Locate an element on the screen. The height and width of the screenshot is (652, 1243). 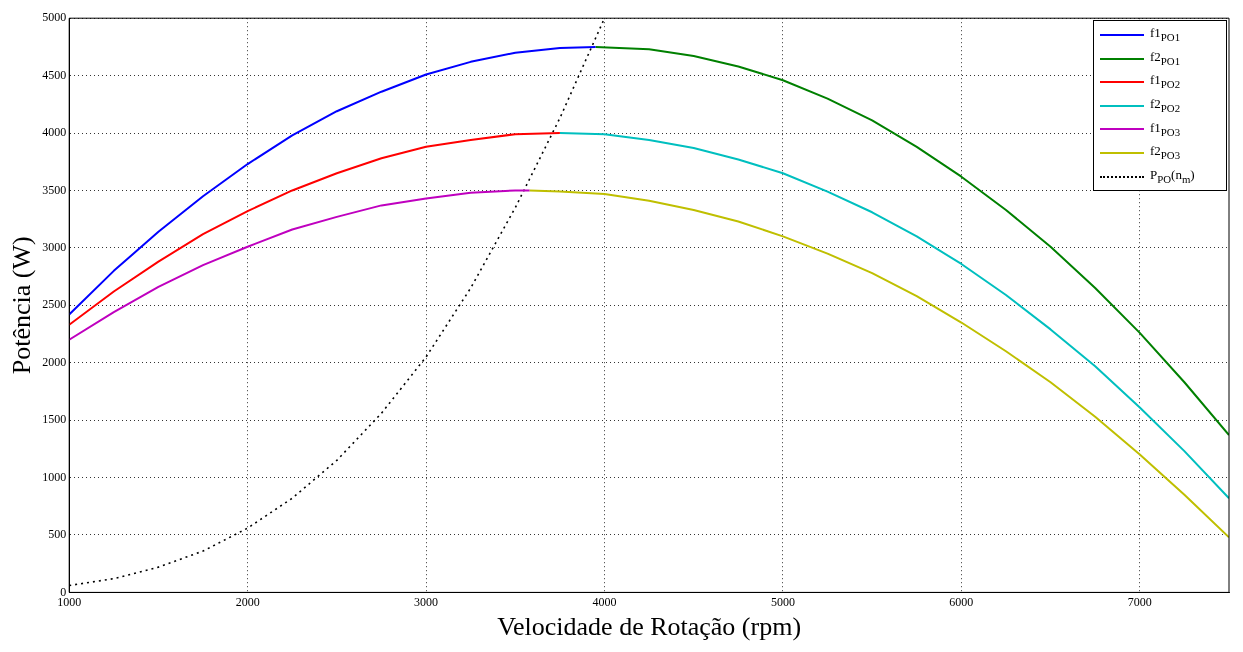
y-tick-label: 2000 is located at coordinates (54, 361).